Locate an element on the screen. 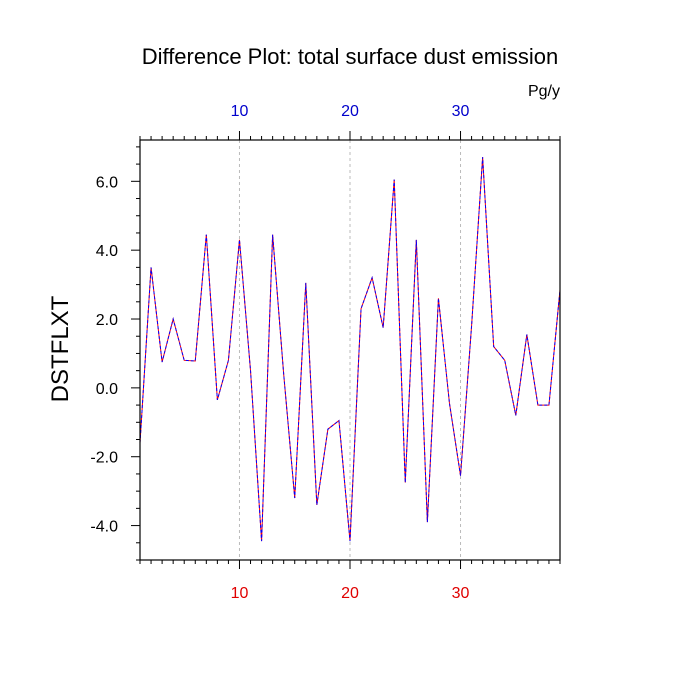  x-tick-label-top: 30 is located at coordinates (461, 111).